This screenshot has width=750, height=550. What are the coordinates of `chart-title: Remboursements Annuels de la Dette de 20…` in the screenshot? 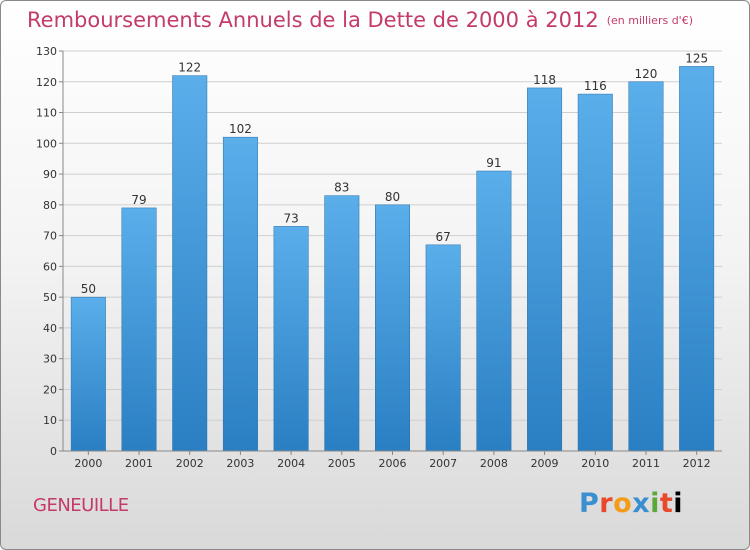 It's located at (360, 20).